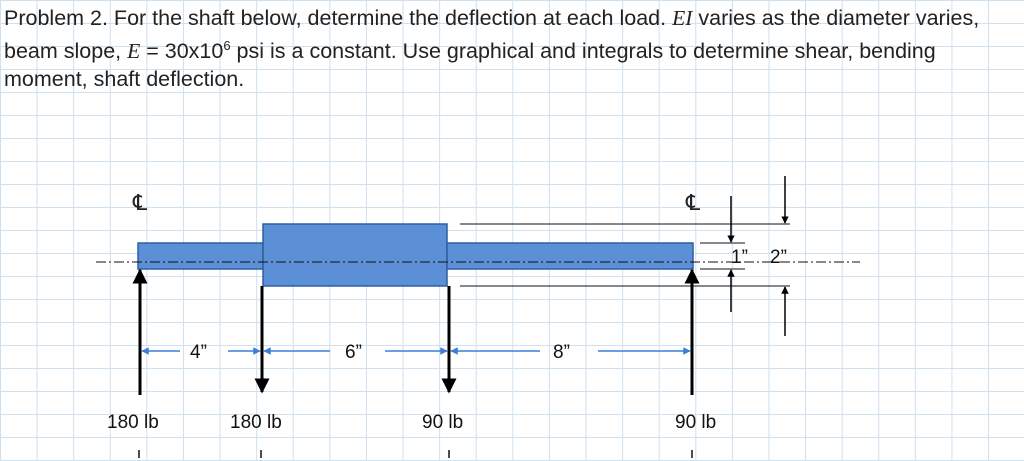 The height and width of the screenshot is (461, 1024). I want to click on exponent: 6, so click(227, 45).